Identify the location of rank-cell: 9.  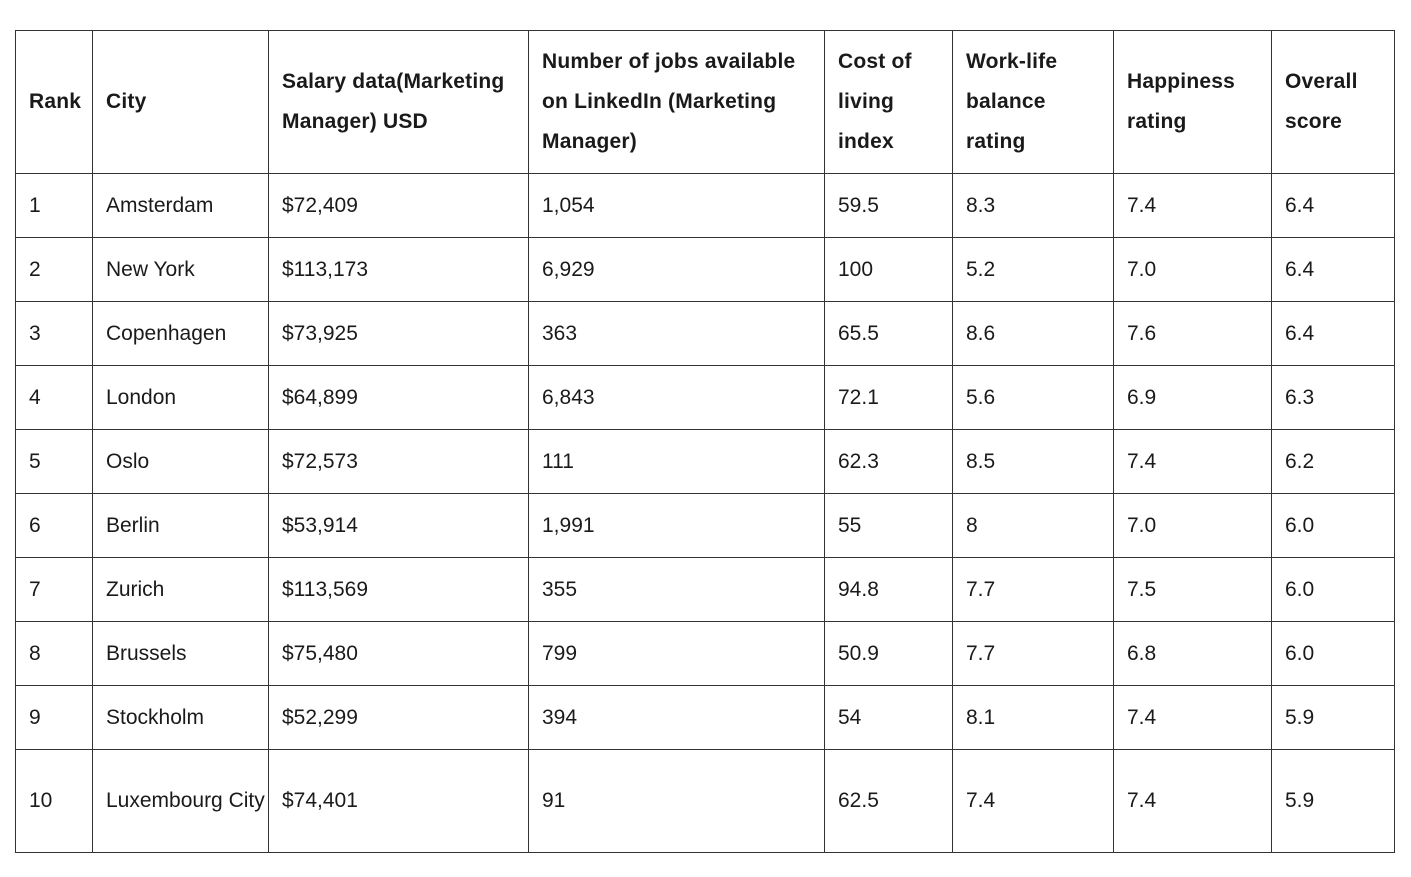
(54, 717).